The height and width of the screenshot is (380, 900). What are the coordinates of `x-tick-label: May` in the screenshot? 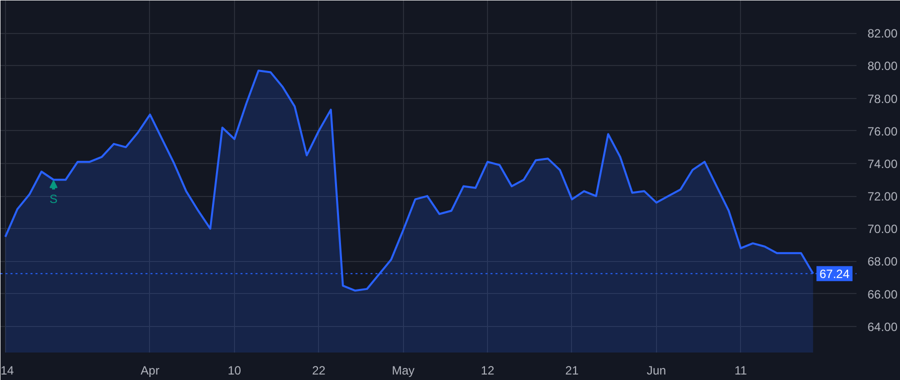 It's located at (403, 371).